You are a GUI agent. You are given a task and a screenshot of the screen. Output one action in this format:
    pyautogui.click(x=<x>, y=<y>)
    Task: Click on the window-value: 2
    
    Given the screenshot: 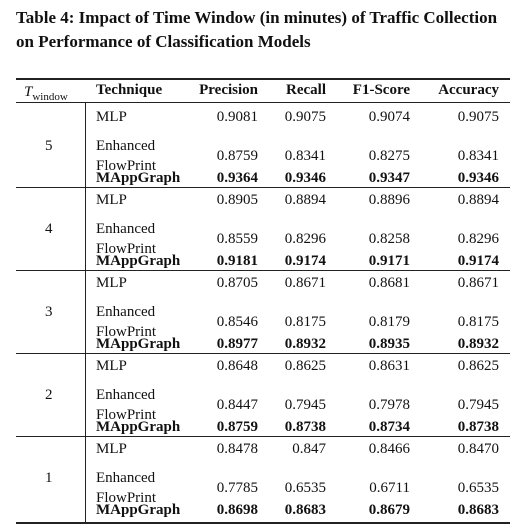 What is the action you would take?
    pyautogui.click(x=49, y=395)
    